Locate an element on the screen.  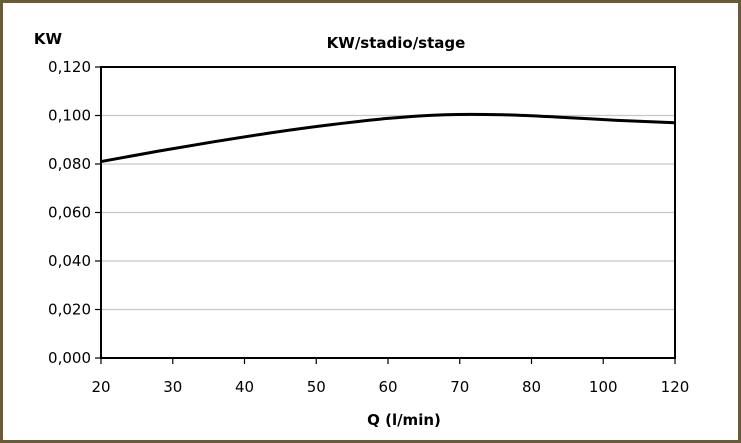
x-tick-label: 60 is located at coordinates (387, 387).